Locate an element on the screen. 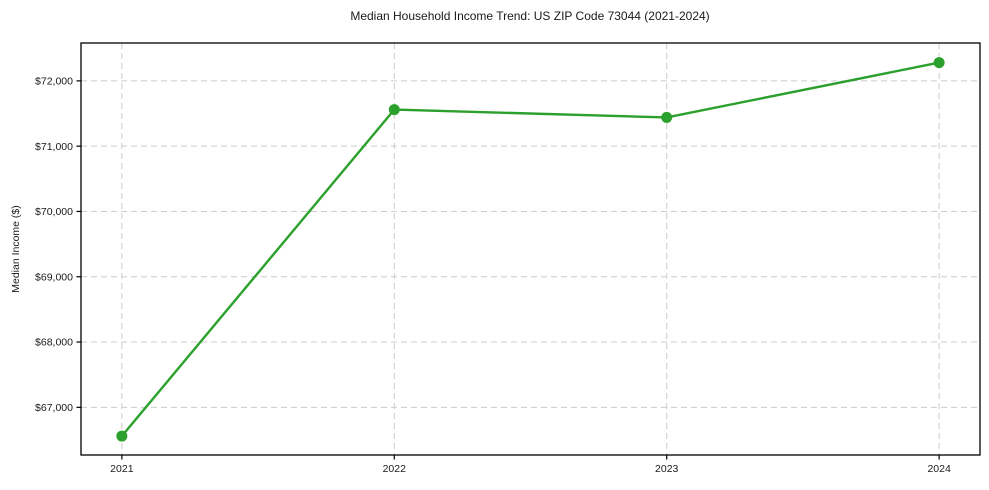 Image resolution: width=989 pixels, height=490 pixels. x-tick-label: 2022 is located at coordinates (395, 469).